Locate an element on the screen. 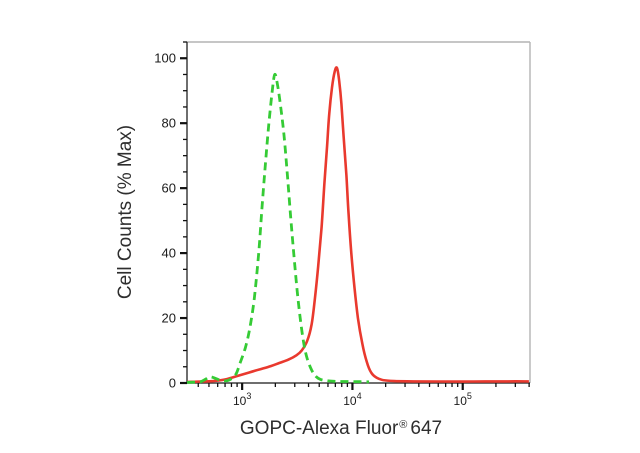 The width and height of the screenshot is (640, 453). x-tick-label: 10⁵ is located at coordinates (463, 399).